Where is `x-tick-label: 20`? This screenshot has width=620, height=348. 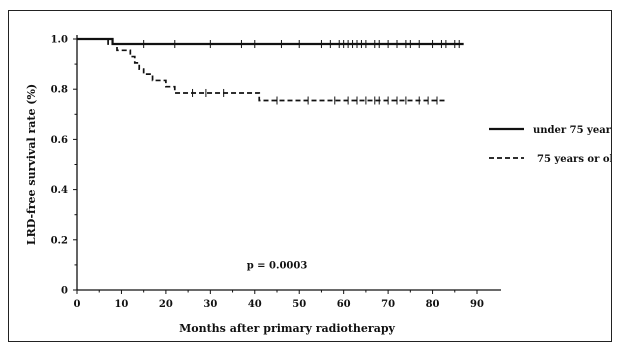
x-tick-label: 20 is located at coordinates (166, 304).